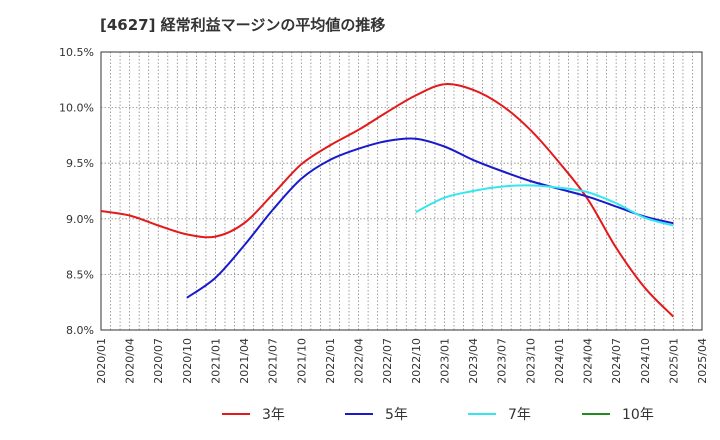  What do you see at coordinates (519, 415) in the screenshot?
I see `legend-label-3: 7年` at bounding box center [519, 415].